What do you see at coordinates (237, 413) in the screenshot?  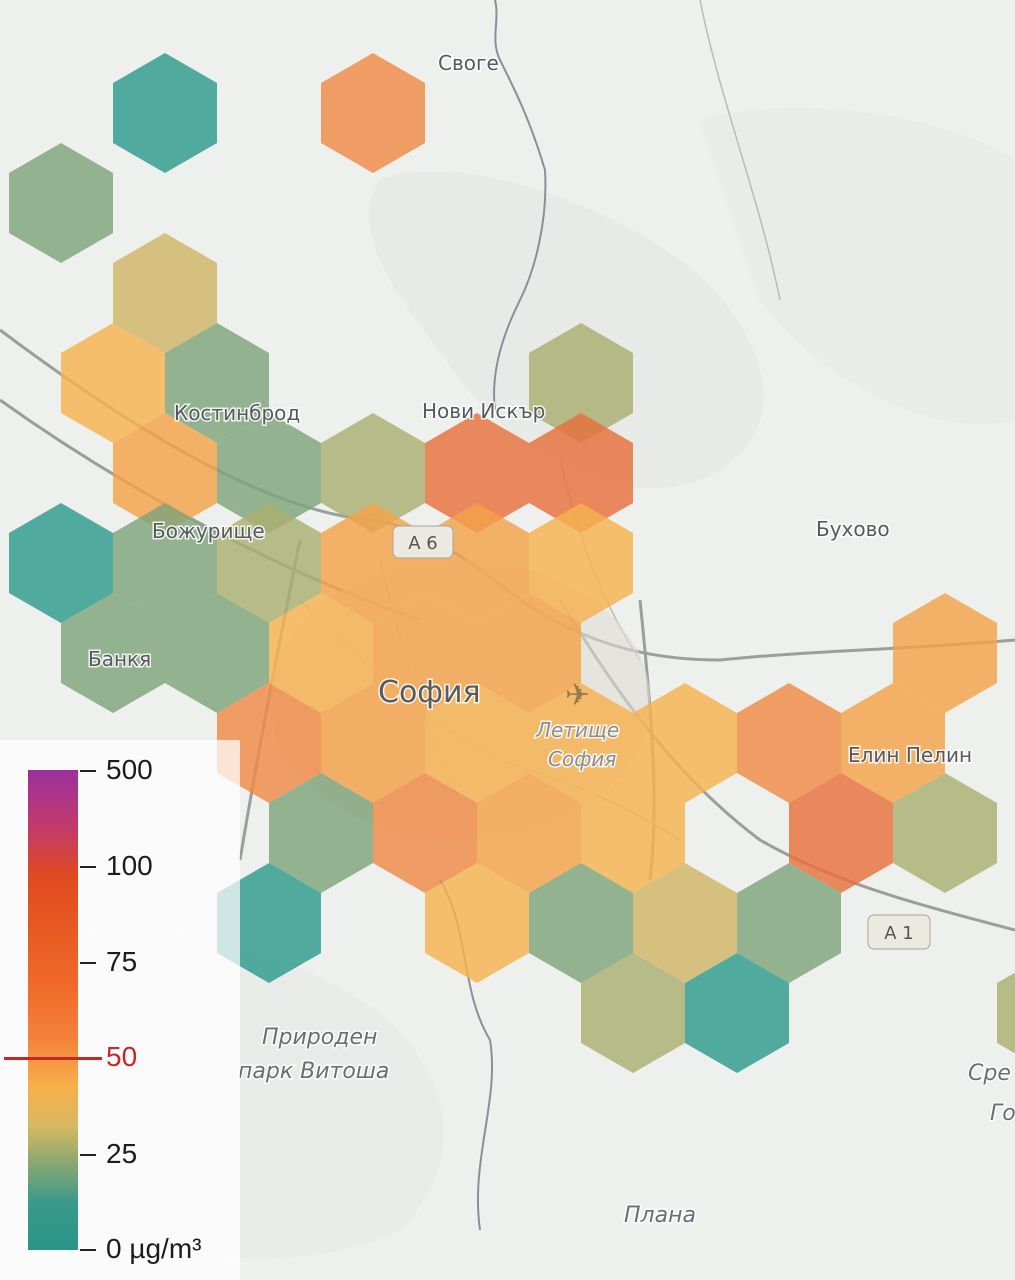 I see `place-label-kostinbrod: Костинброд` at bounding box center [237, 413].